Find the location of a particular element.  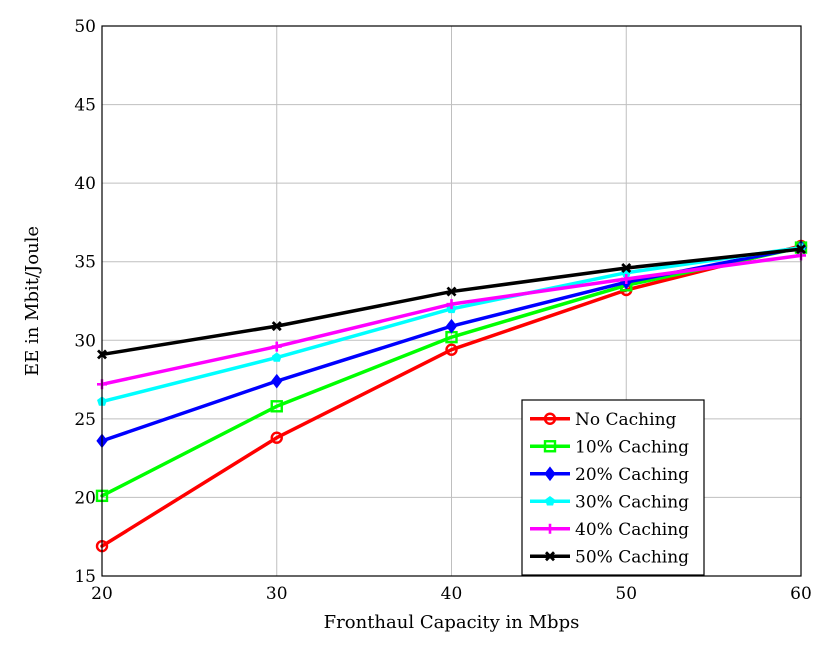

x-tick-label-0: 20 is located at coordinates (102, 594).